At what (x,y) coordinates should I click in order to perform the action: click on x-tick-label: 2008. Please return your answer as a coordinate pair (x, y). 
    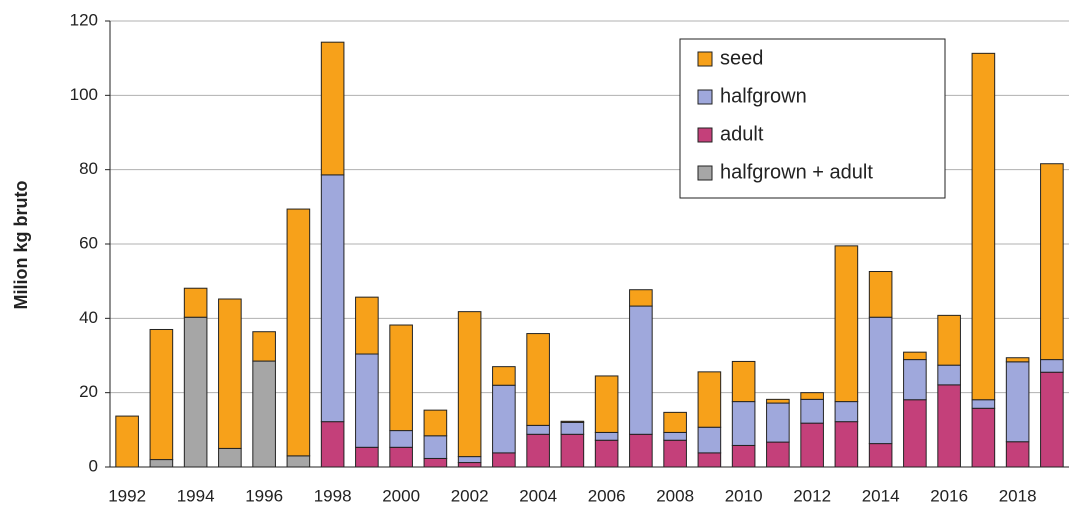
    Looking at the image, I should click on (675, 495).